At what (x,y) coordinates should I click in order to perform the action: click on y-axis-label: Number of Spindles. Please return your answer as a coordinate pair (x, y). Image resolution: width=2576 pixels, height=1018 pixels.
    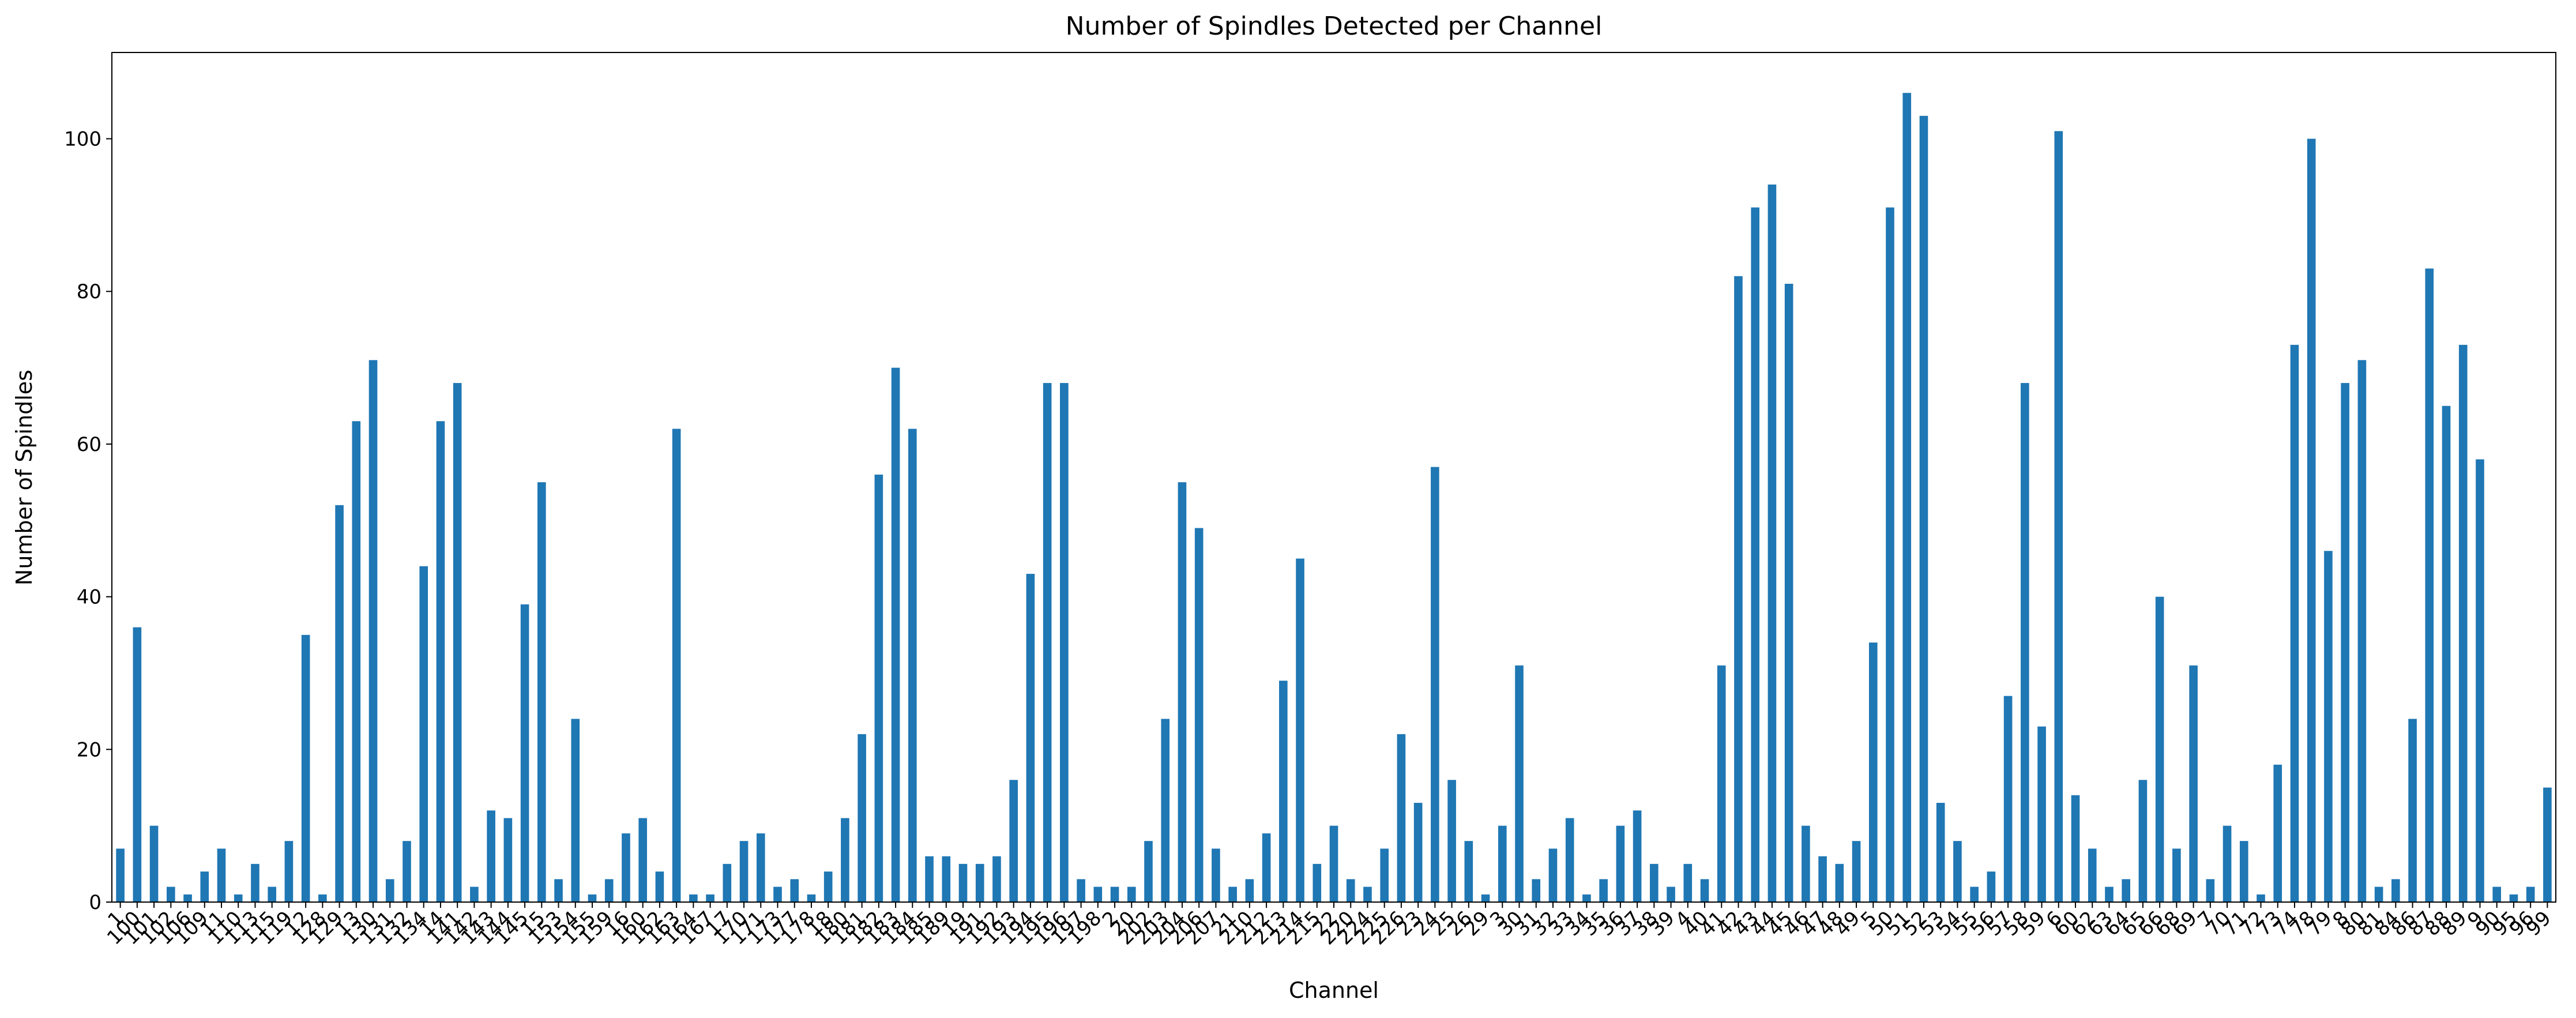
    Looking at the image, I should click on (24, 477).